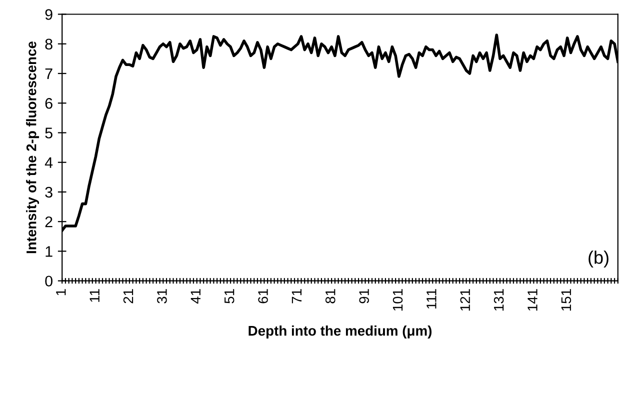  What do you see at coordinates (340, 332) in the screenshot?
I see `x-axis-title: Depth into the medium (μm)` at bounding box center [340, 332].